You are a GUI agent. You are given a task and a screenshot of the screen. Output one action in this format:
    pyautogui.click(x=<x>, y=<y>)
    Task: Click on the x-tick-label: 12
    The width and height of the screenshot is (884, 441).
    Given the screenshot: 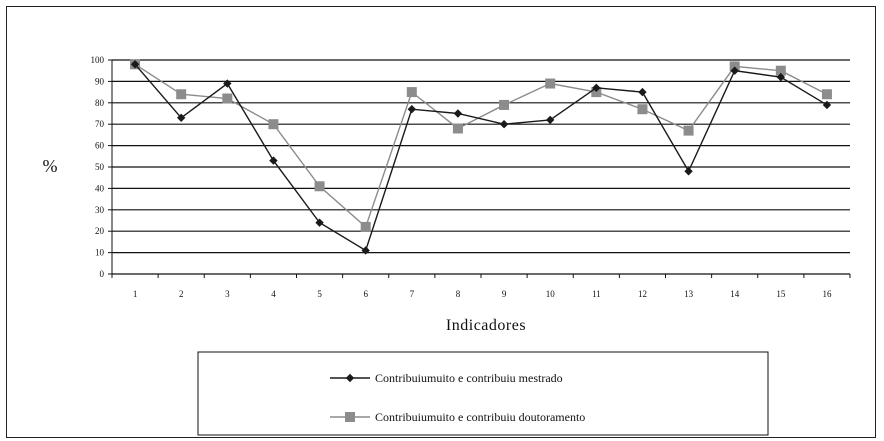 What is the action you would take?
    pyautogui.click(x=642, y=294)
    